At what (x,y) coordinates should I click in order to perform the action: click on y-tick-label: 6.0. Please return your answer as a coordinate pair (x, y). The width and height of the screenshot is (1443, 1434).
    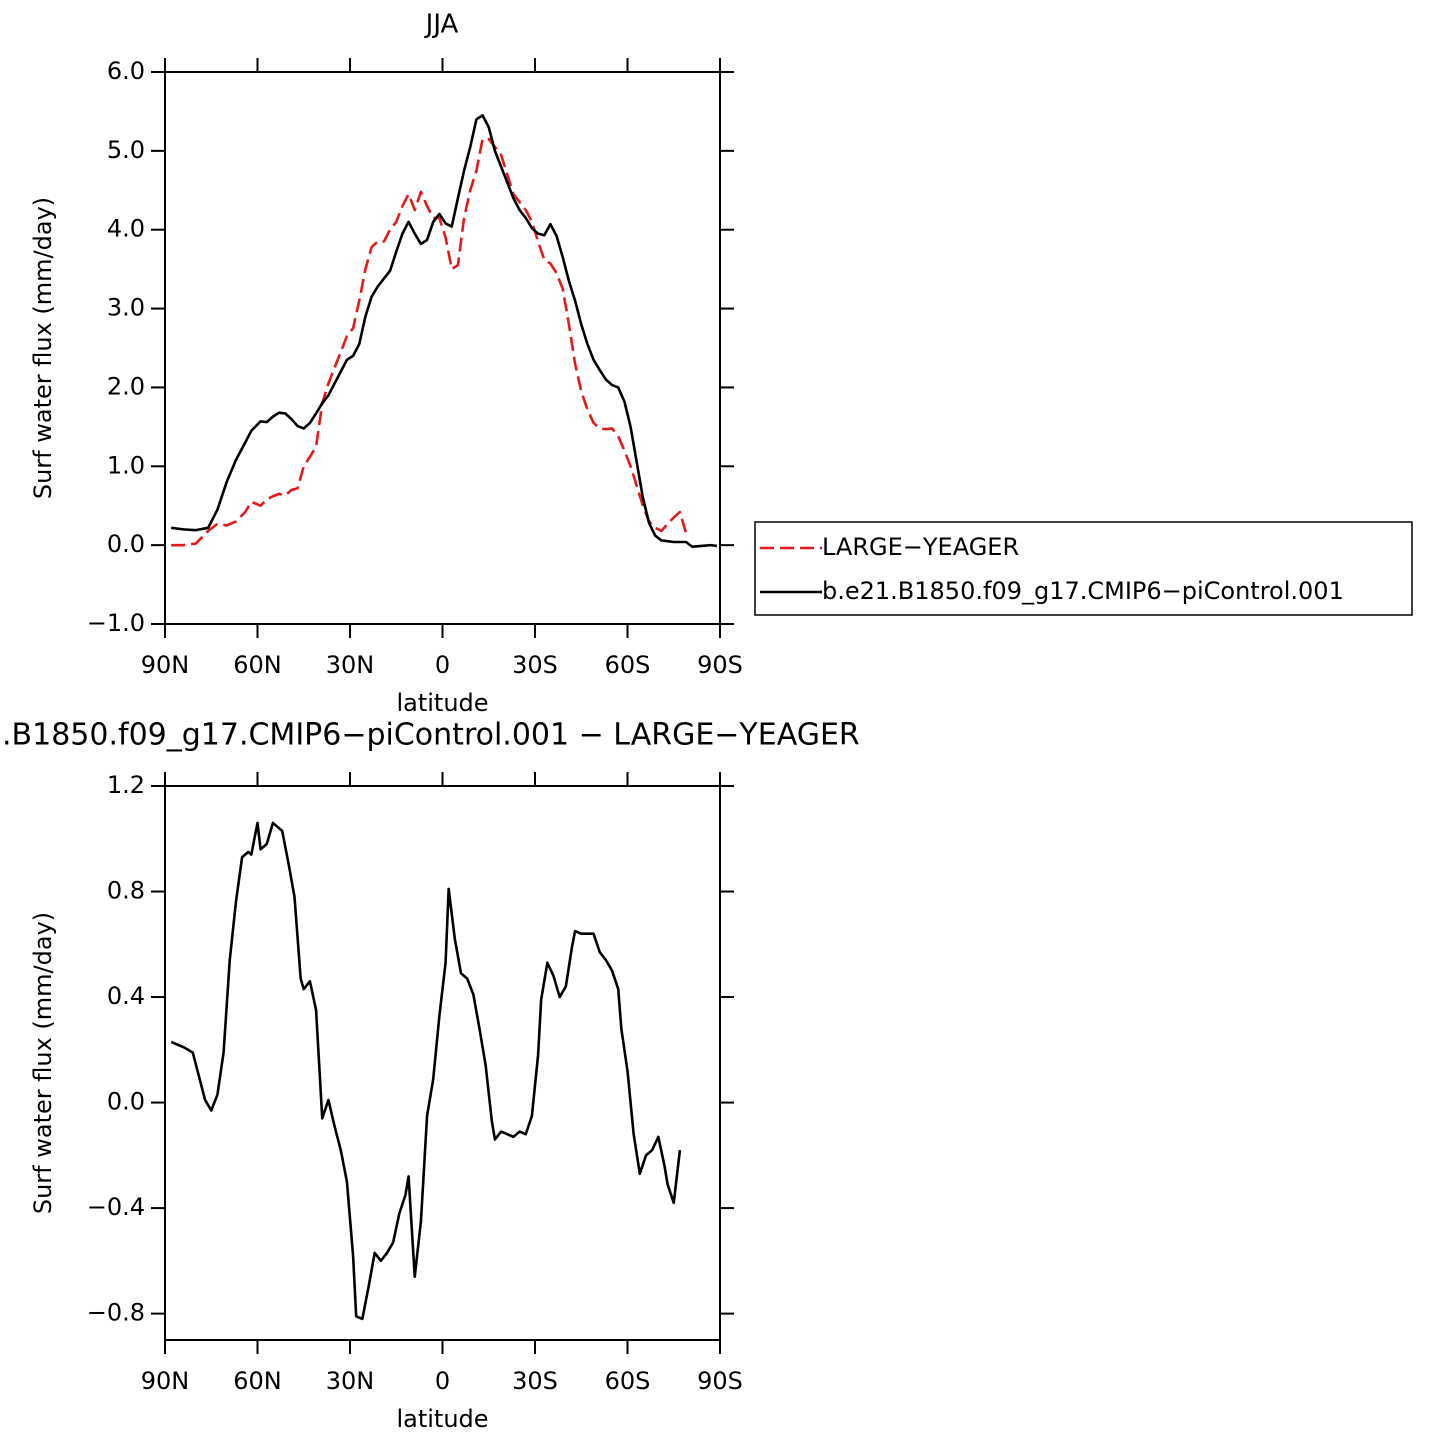
    Looking at the image, I should click on (126, 71).